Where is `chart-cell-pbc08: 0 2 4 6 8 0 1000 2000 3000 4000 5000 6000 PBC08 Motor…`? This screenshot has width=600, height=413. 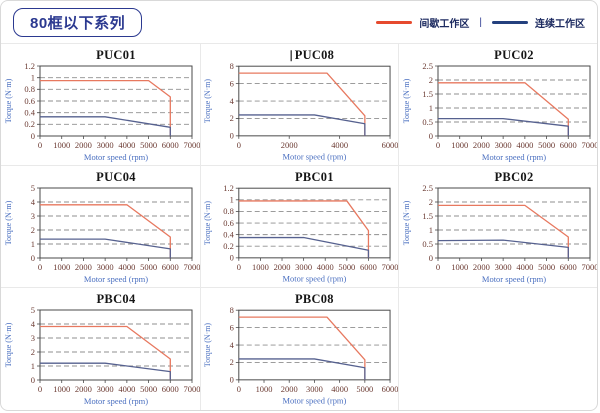
chart-cell-pbc08: 0 2 4 6 8 0 1000 2000 3000 4000 5000 6000 PBC08 Motor… is located at coordinates (300, 349).